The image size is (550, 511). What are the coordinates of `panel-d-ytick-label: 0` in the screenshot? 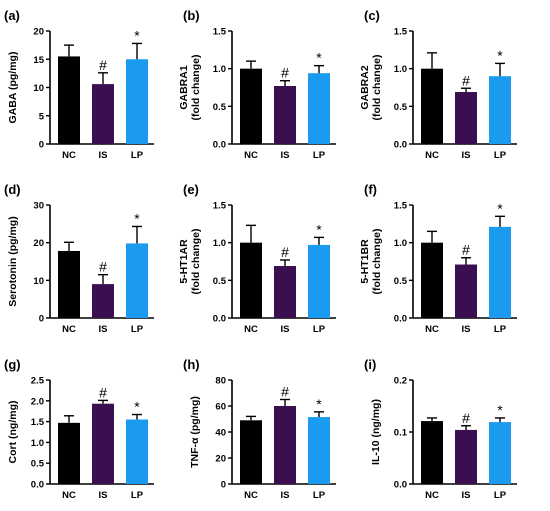 It's located at (41, 319).